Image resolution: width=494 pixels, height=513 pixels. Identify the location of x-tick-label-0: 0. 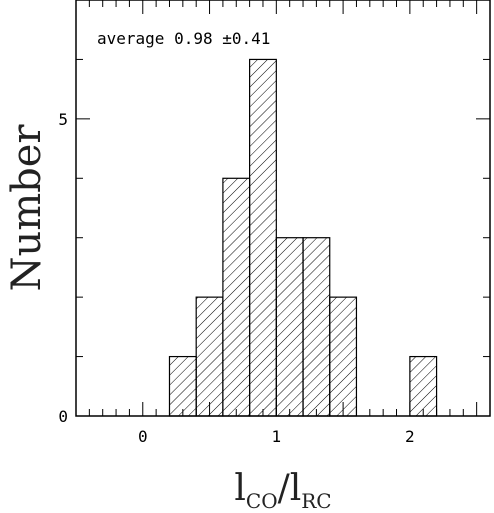
(143, 436).